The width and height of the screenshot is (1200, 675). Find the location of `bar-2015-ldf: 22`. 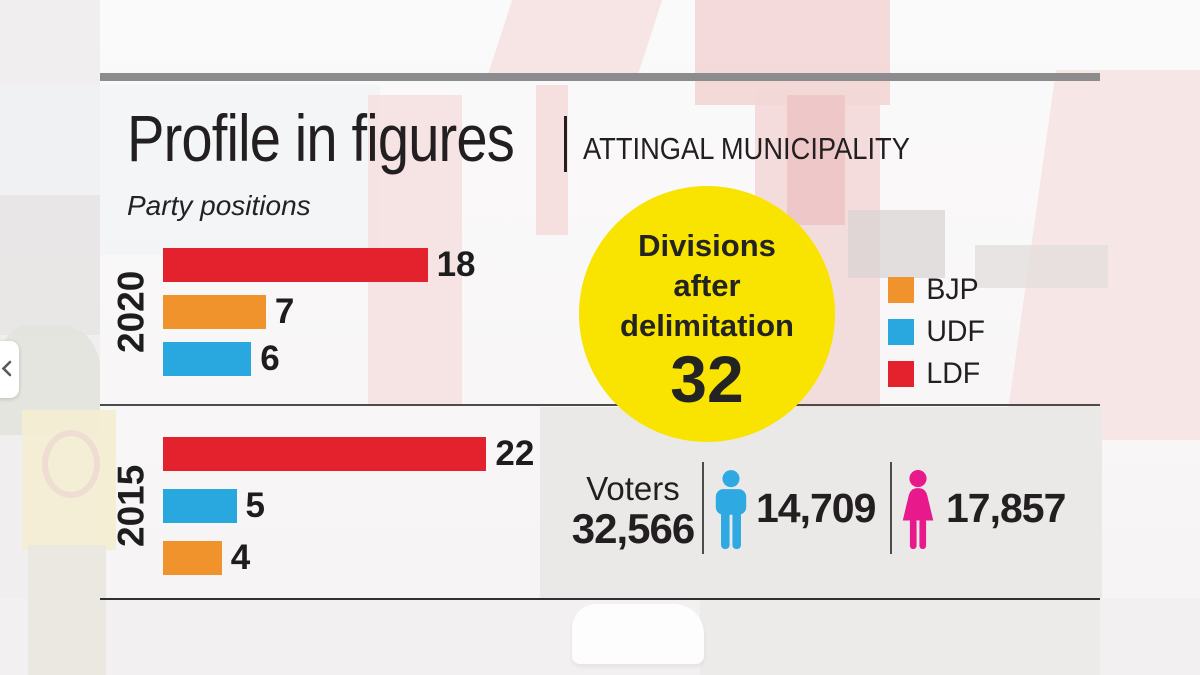

bar-2015-ldf: 22 is located at coordinates (349, 453).